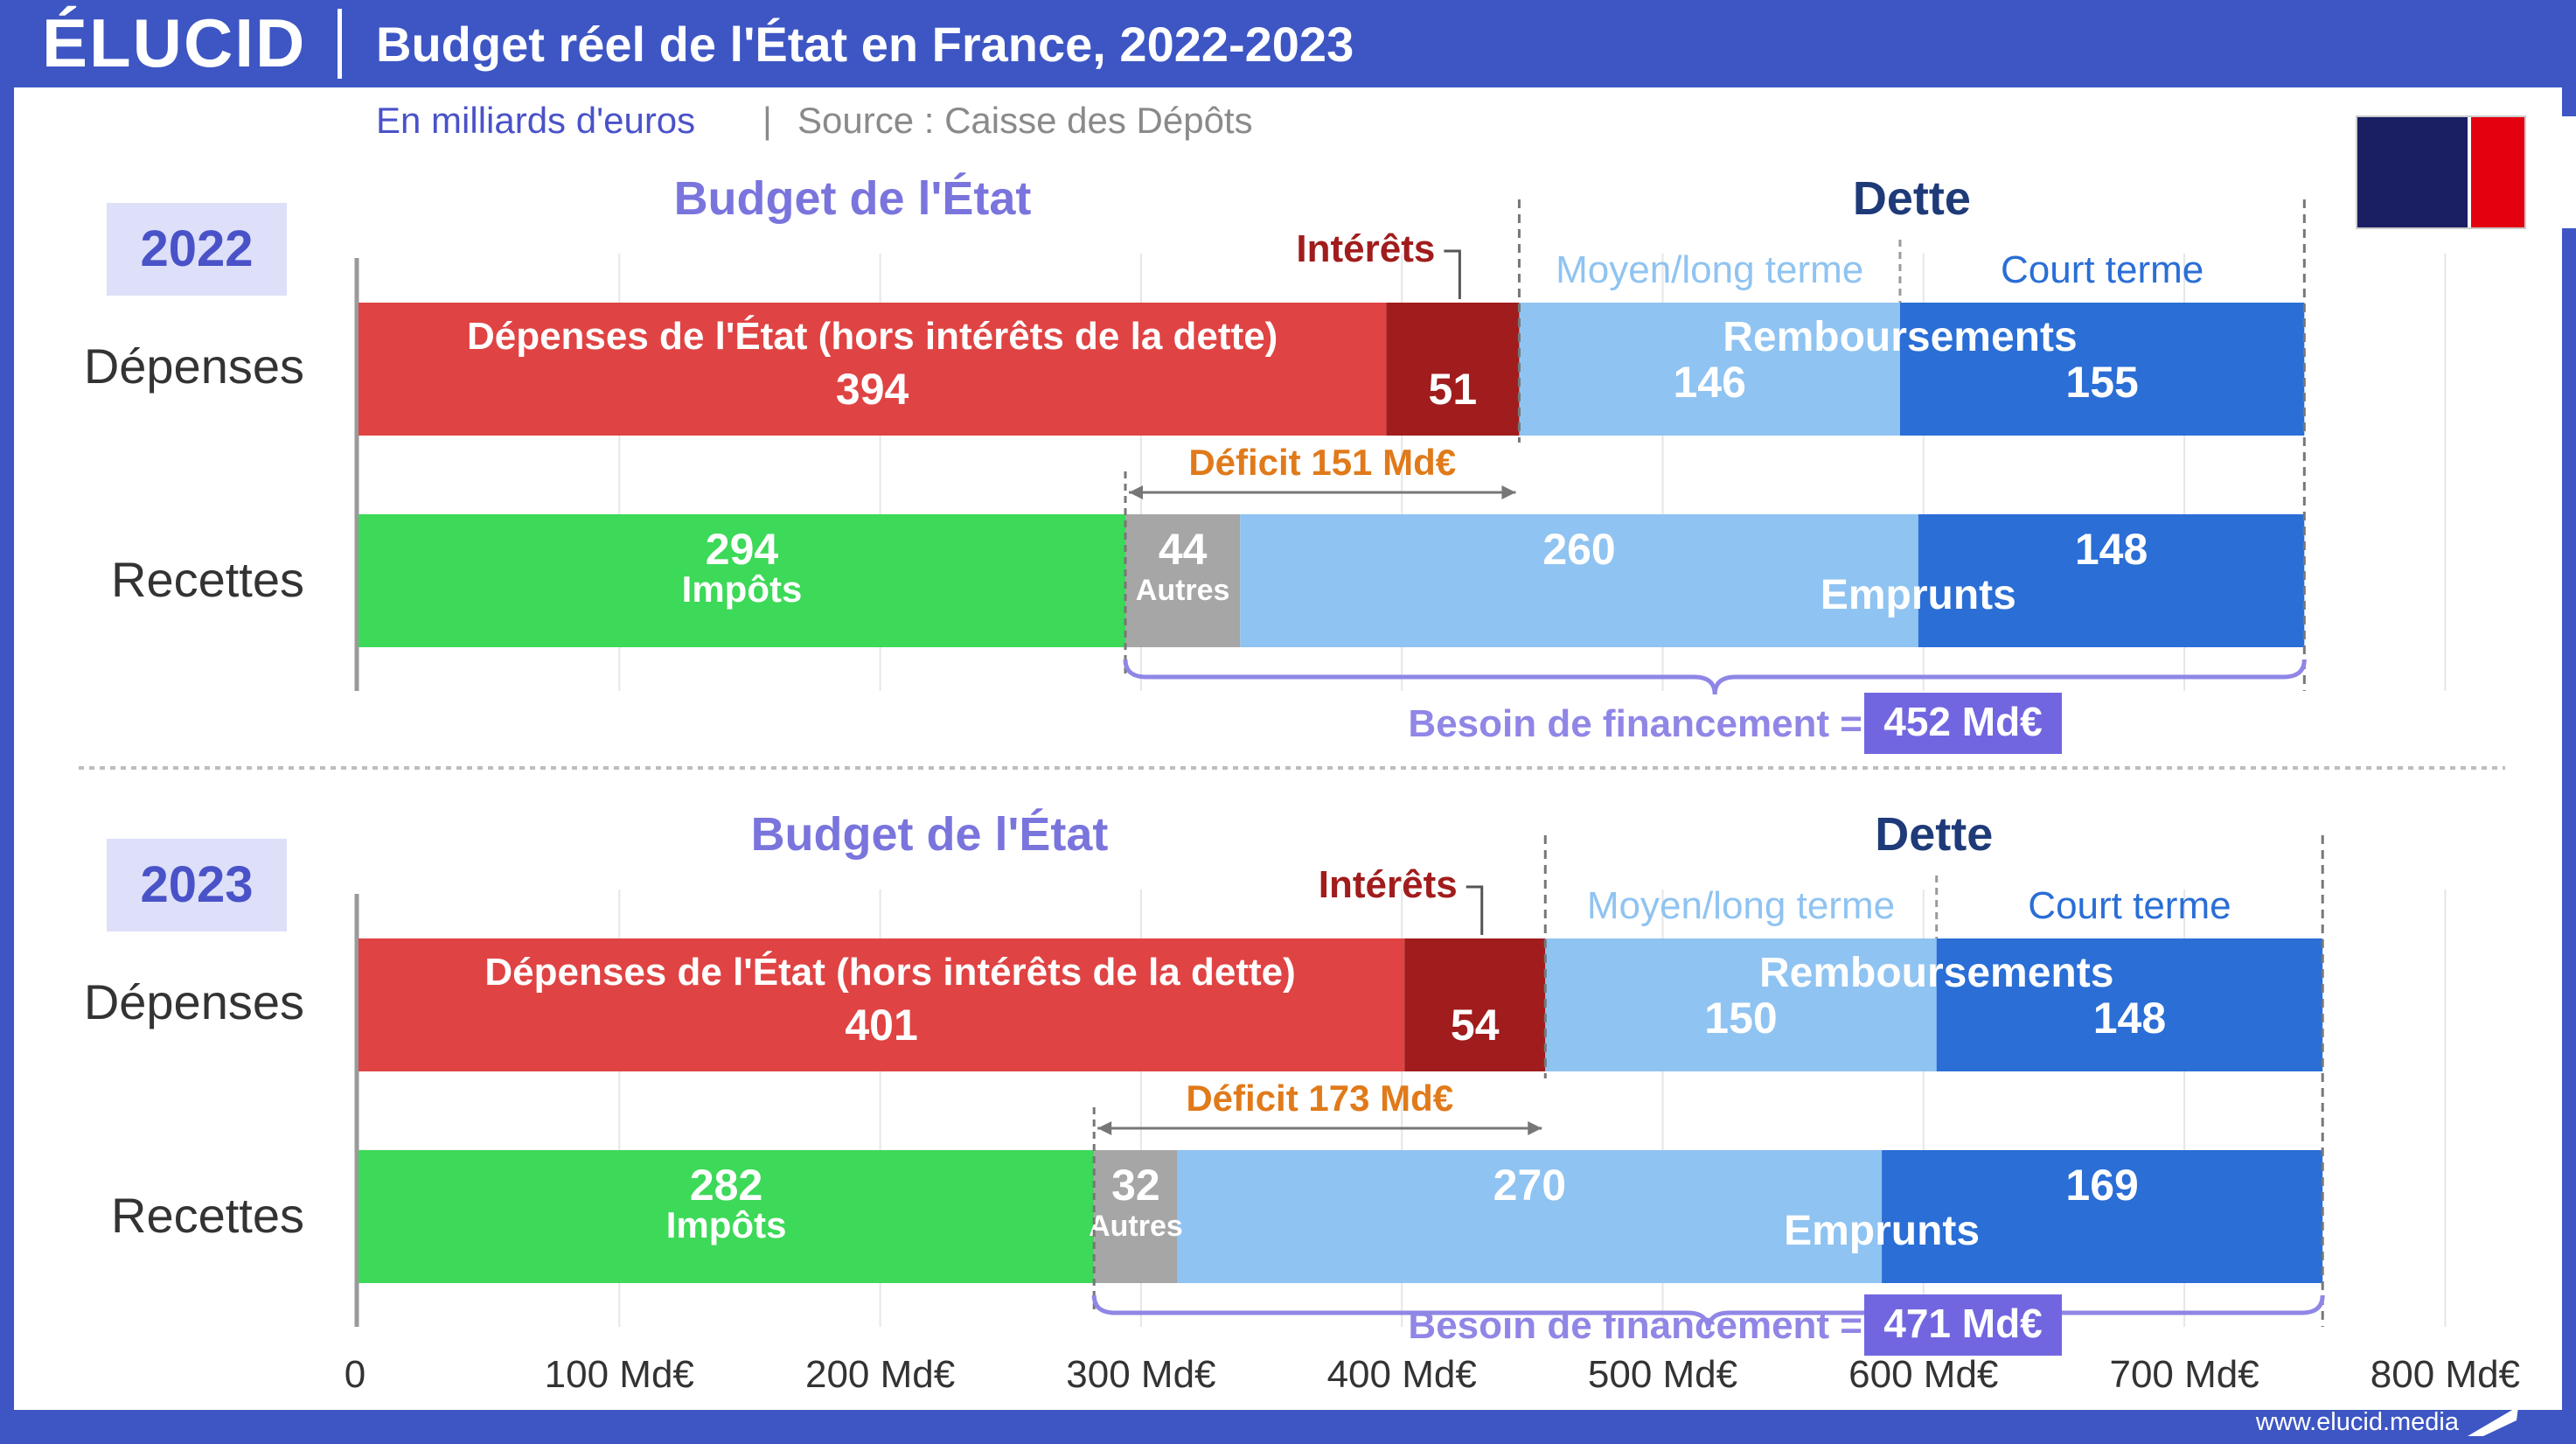 This screenshot has width=2576, height=1444. I want to click on value-emprunts-moyen-long: 260, so click(1578, 549).